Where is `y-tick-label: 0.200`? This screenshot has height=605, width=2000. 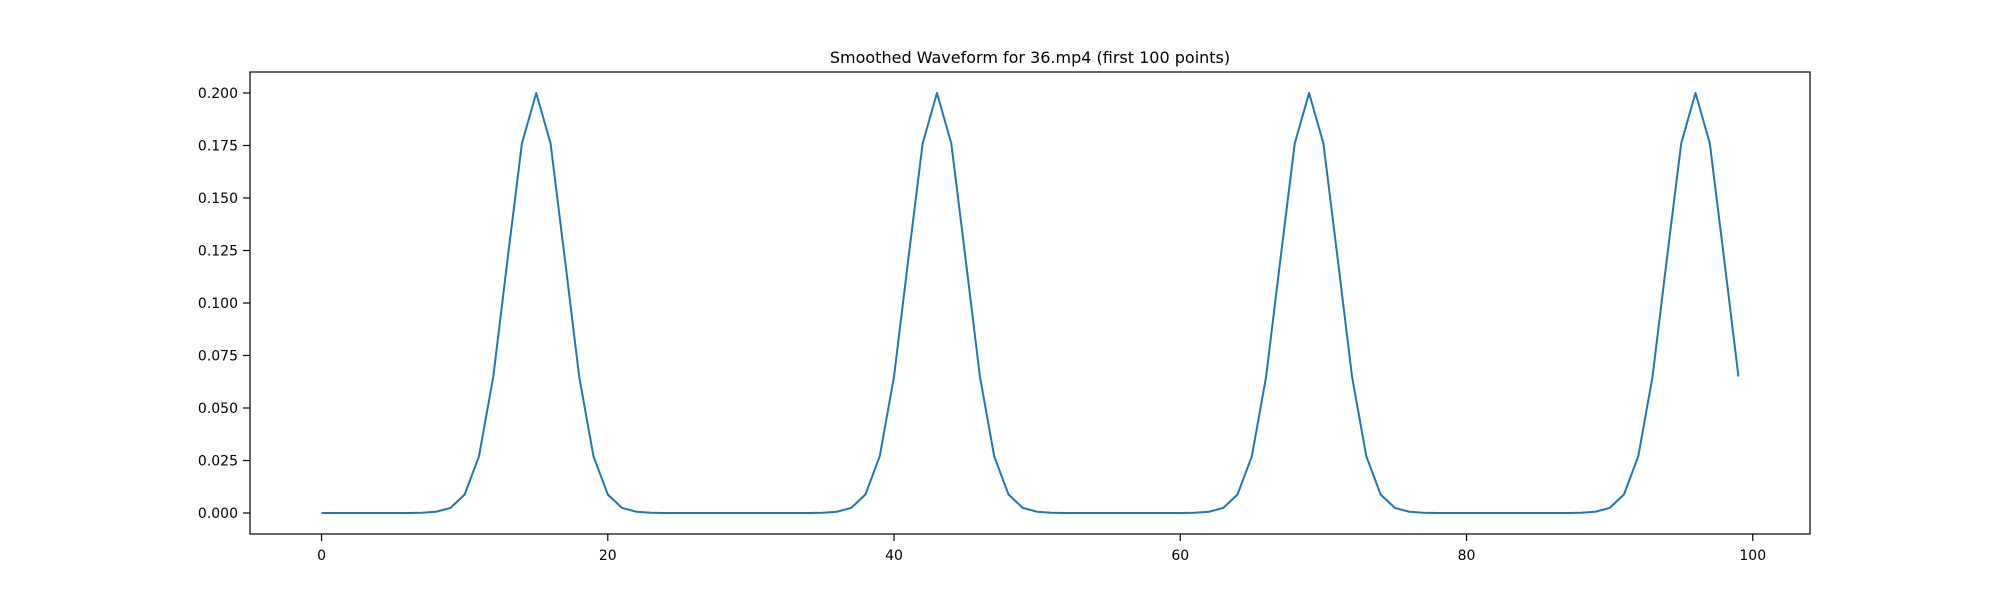
y-tick-label: 0.200 is located at coordinates (218, 94).